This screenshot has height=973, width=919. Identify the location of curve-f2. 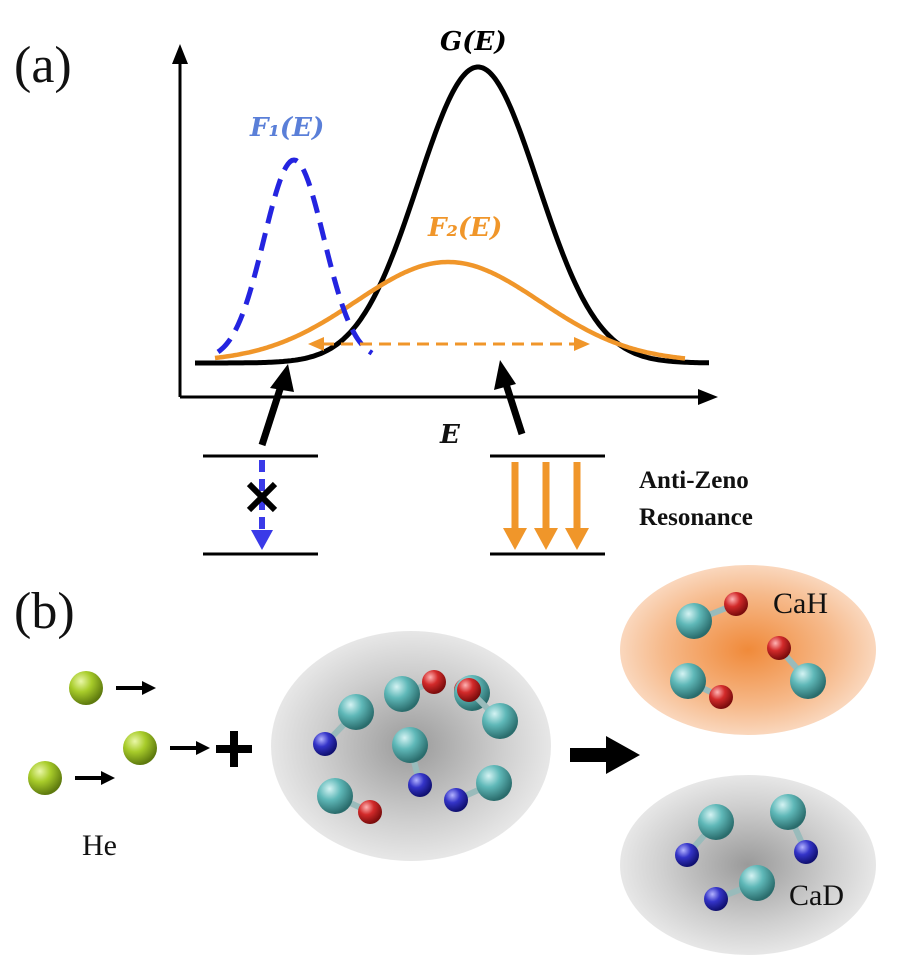
(450, 310).